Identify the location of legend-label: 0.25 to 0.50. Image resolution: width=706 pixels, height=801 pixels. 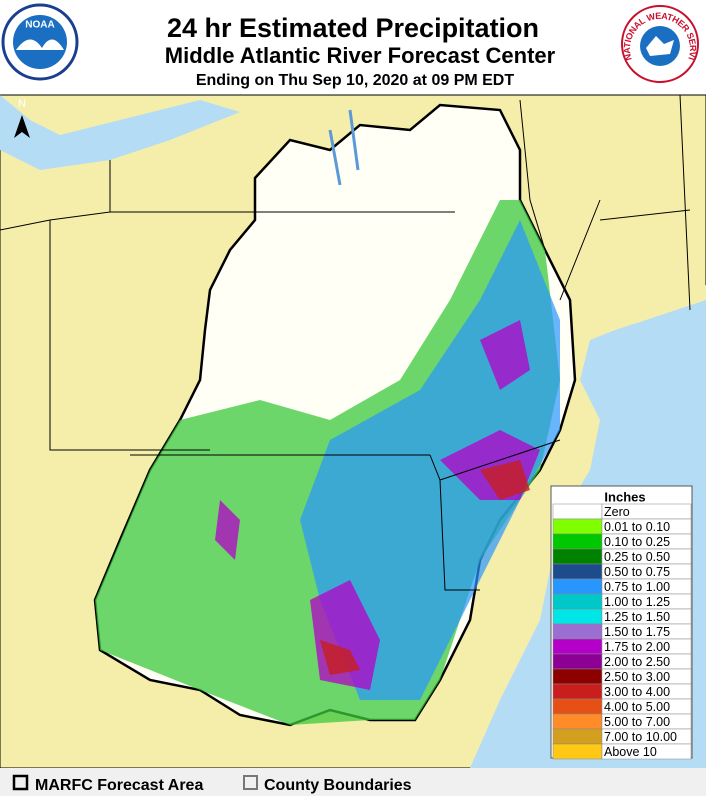
(637, 557).